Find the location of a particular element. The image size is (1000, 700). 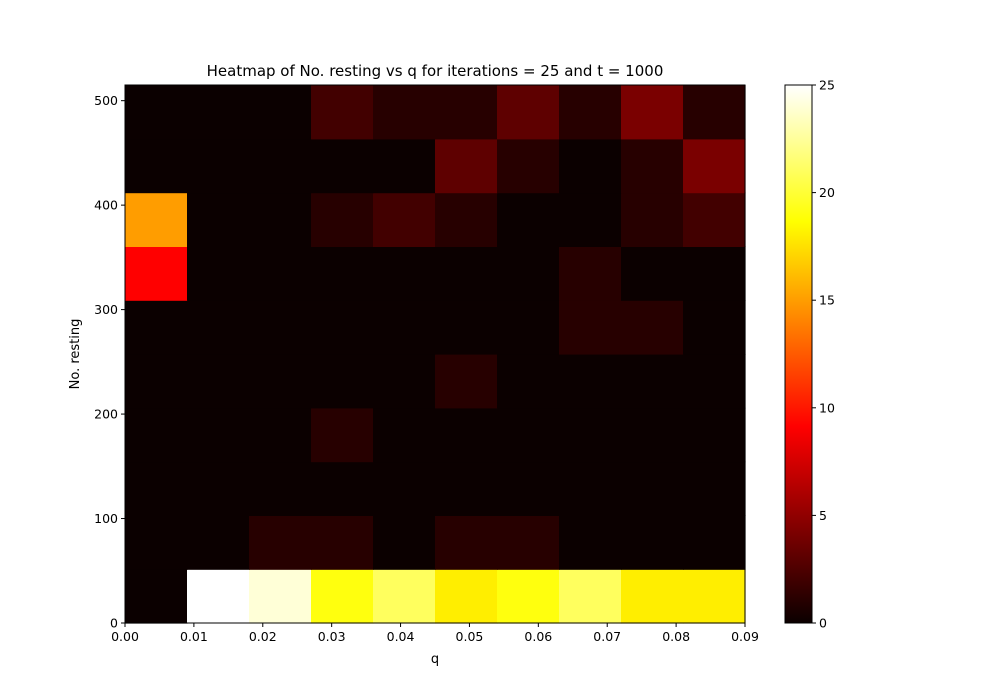

x-tick-label: 0.06 is located at coordinates (538, 636).